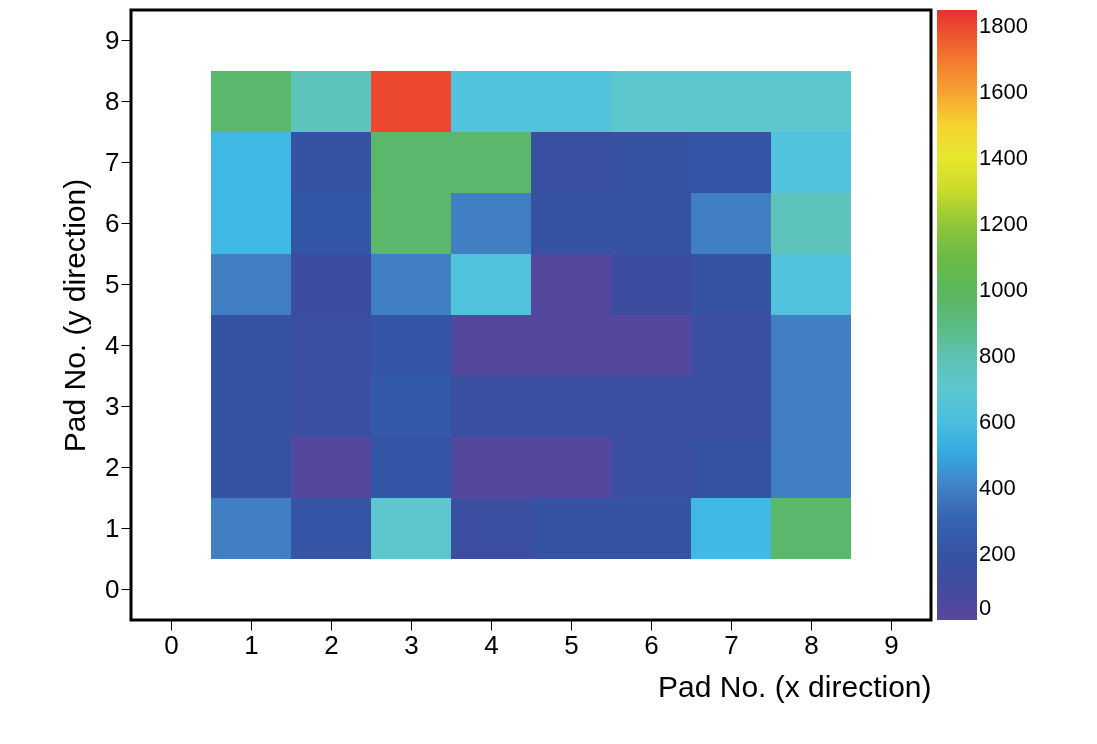 This screenshot has height=744, width=1097. Describe the element at coordinates (112, 222) in the screenshot. I see `y-tick-label: 6` at that location.